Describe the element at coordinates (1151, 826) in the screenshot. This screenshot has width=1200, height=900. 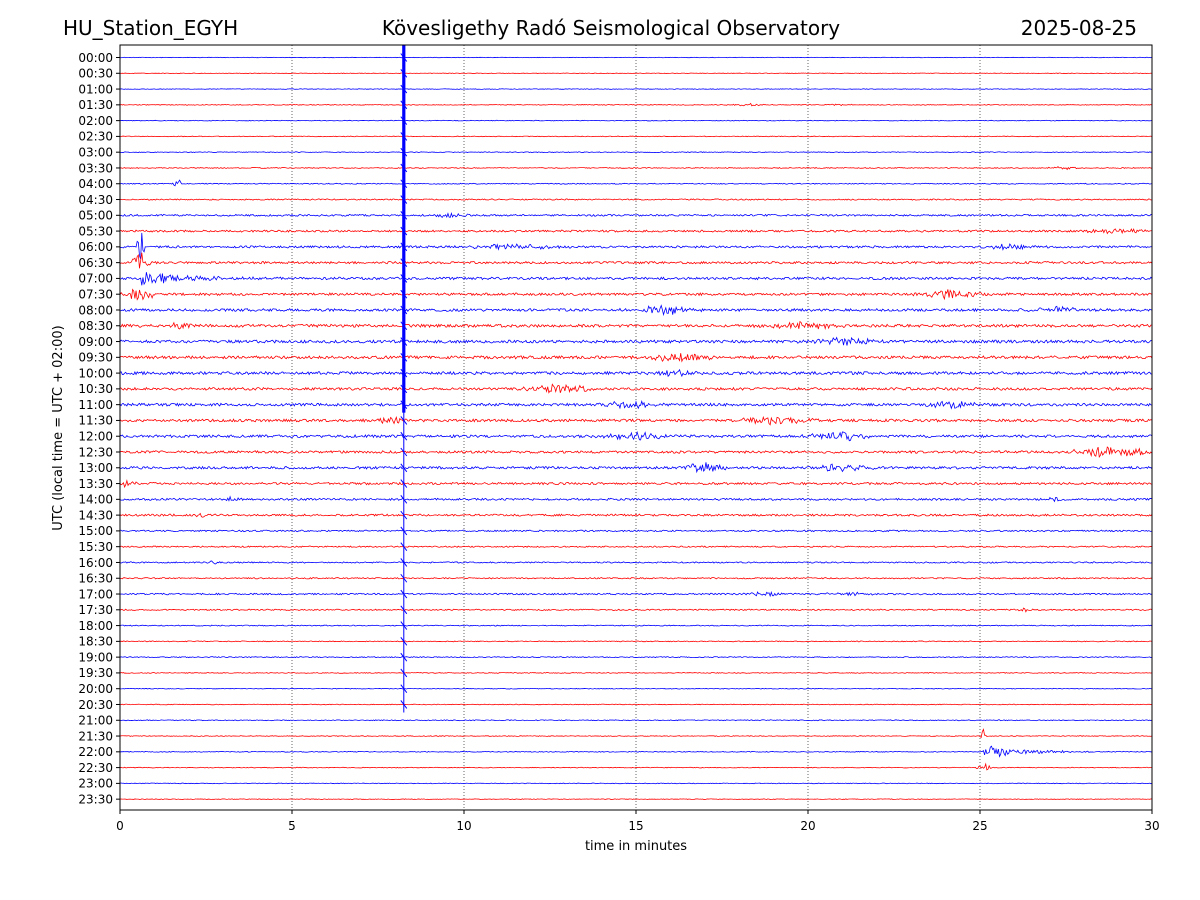
I see `x-tick-label-30: 30` at that location.